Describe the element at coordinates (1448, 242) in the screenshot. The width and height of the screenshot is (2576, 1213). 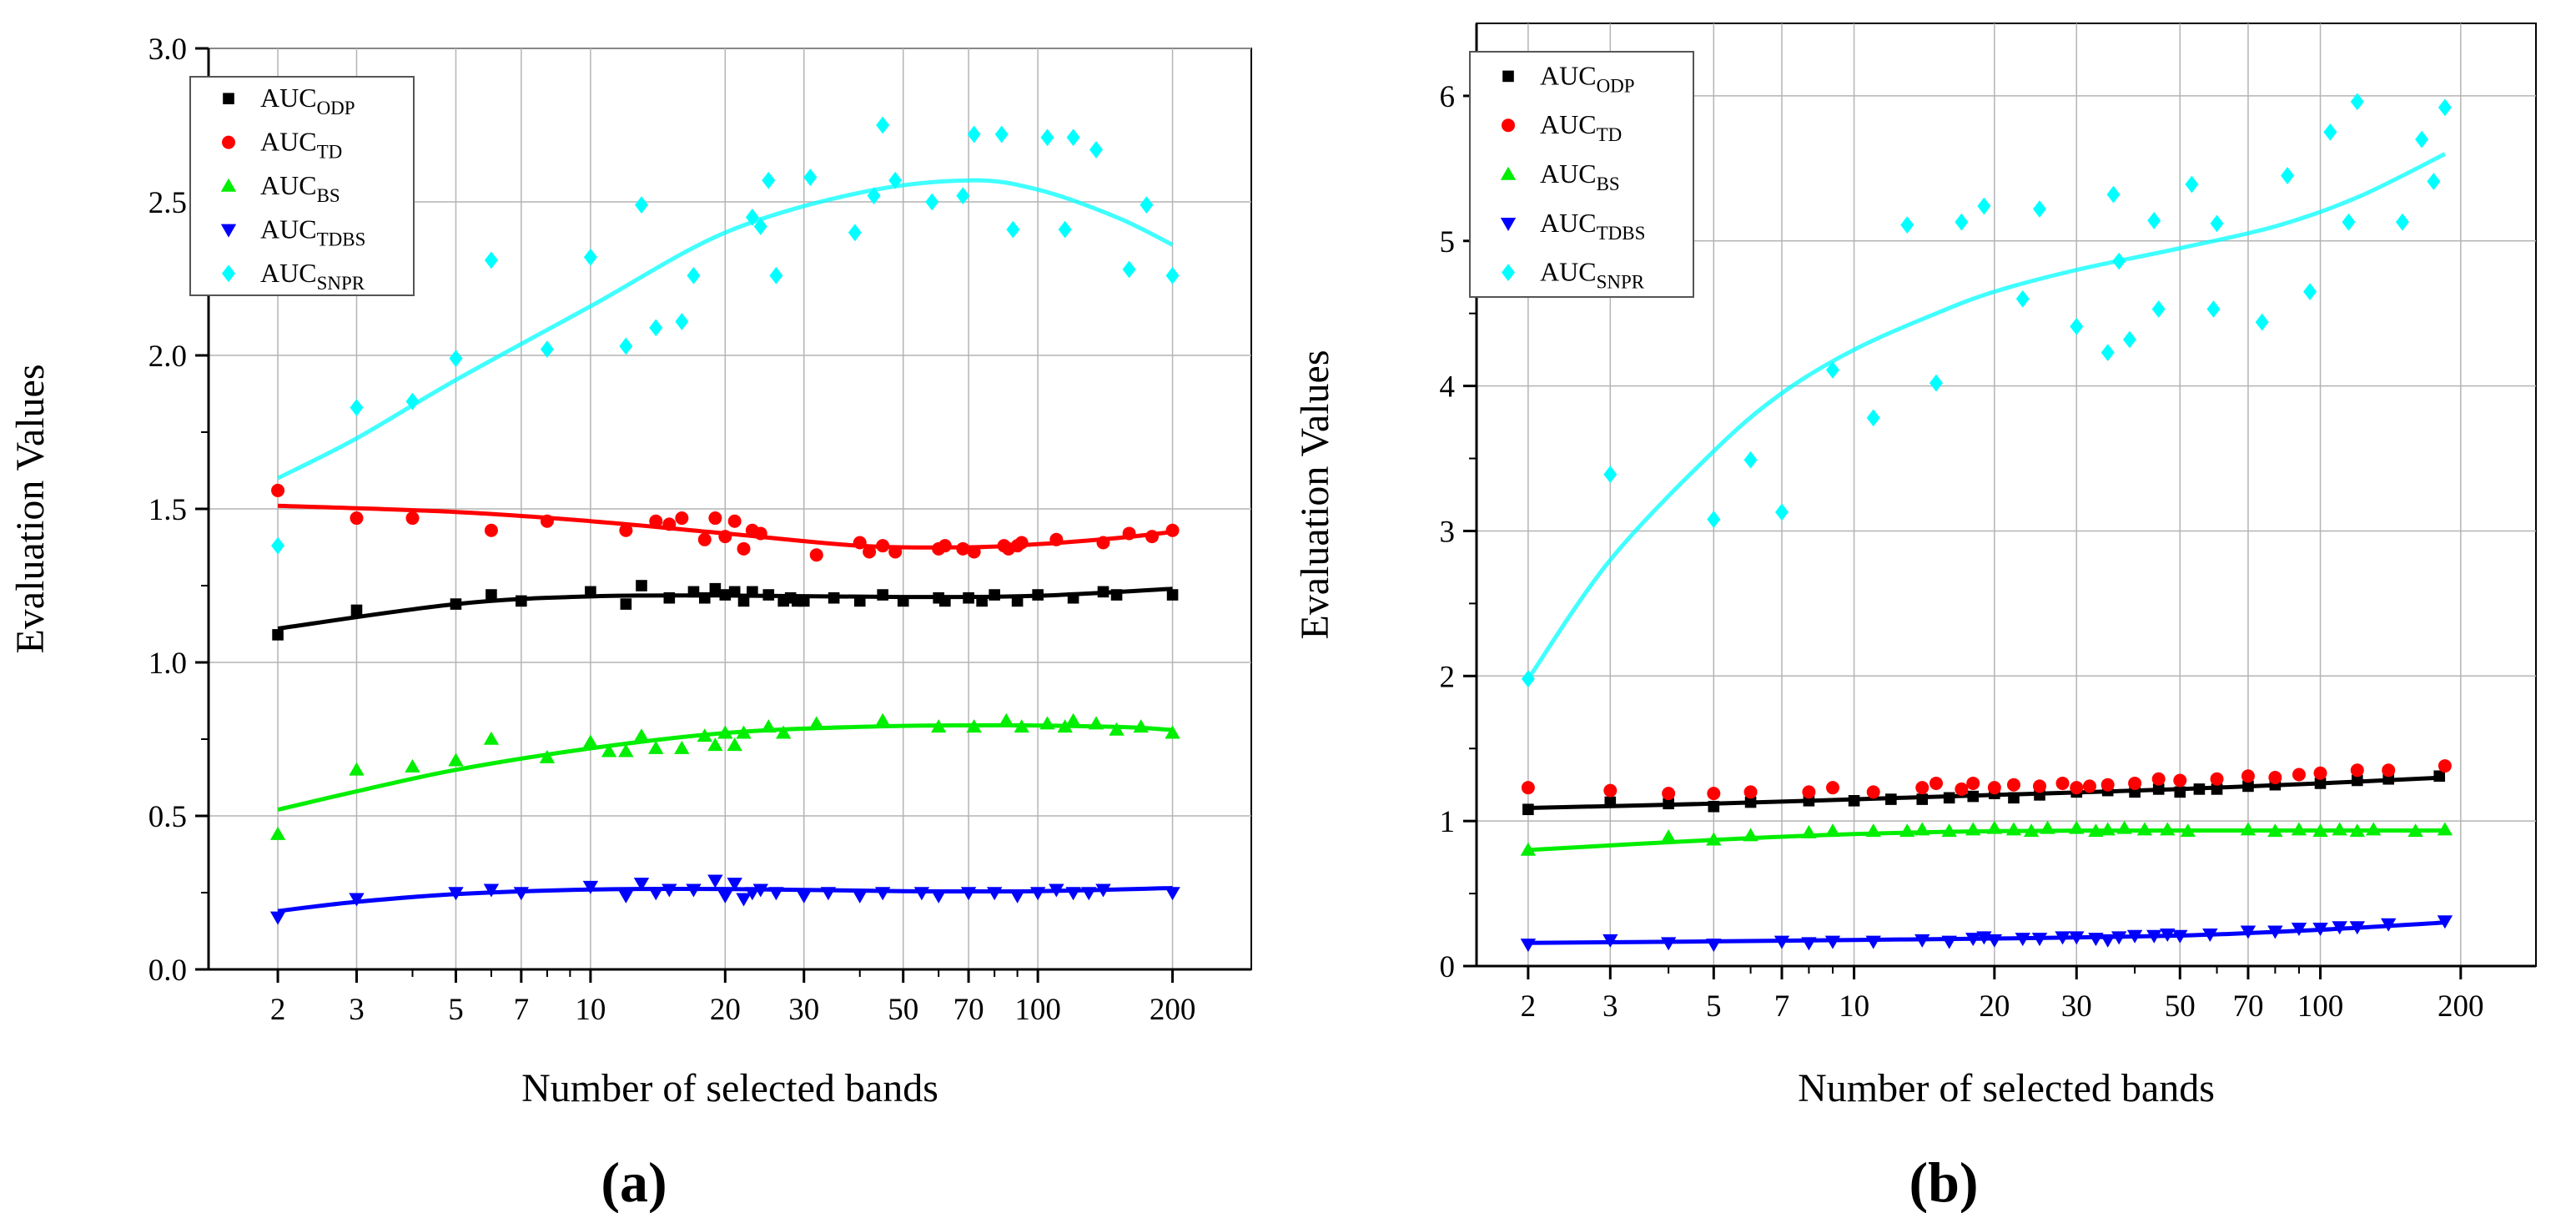
I see `y-tick-label: 5` at that location.